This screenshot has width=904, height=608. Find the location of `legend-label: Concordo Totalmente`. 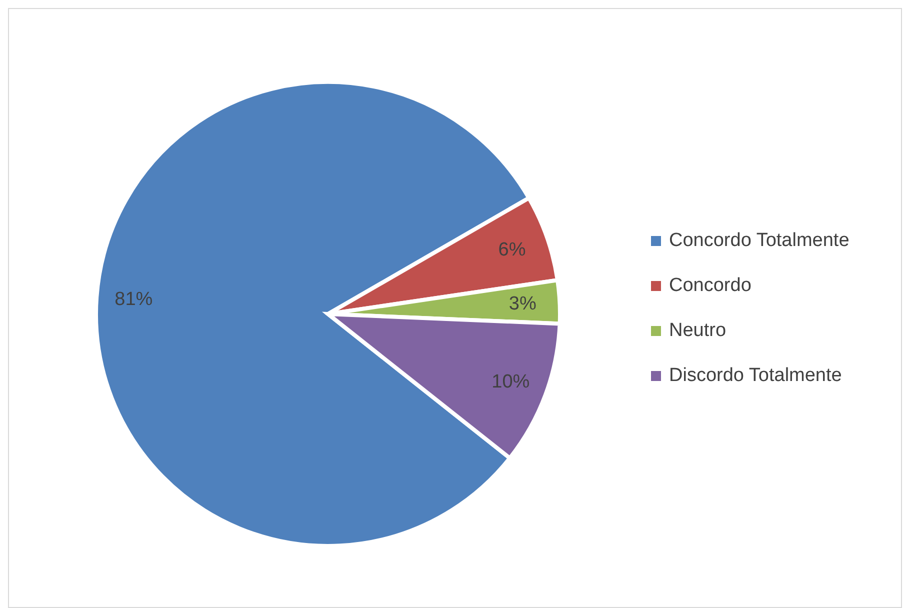

legend-label: Concordo Totalmente is located at coordinates (759, 241).